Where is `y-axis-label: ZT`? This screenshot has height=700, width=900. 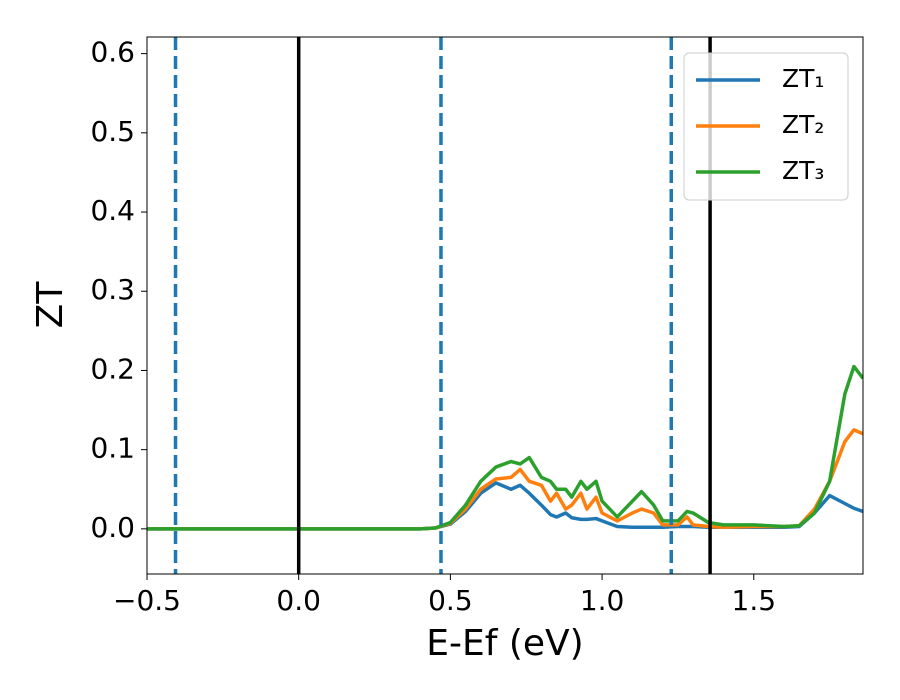 y-axis-label: ZT is located at coordinates (50, 305).